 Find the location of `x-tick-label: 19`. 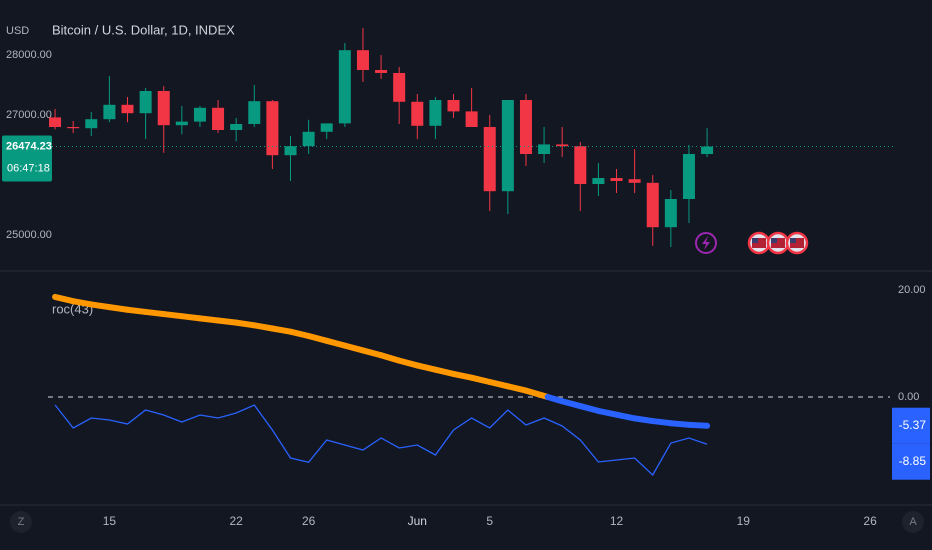

x-tick-label: 19 is located at coordinates (744, 521).